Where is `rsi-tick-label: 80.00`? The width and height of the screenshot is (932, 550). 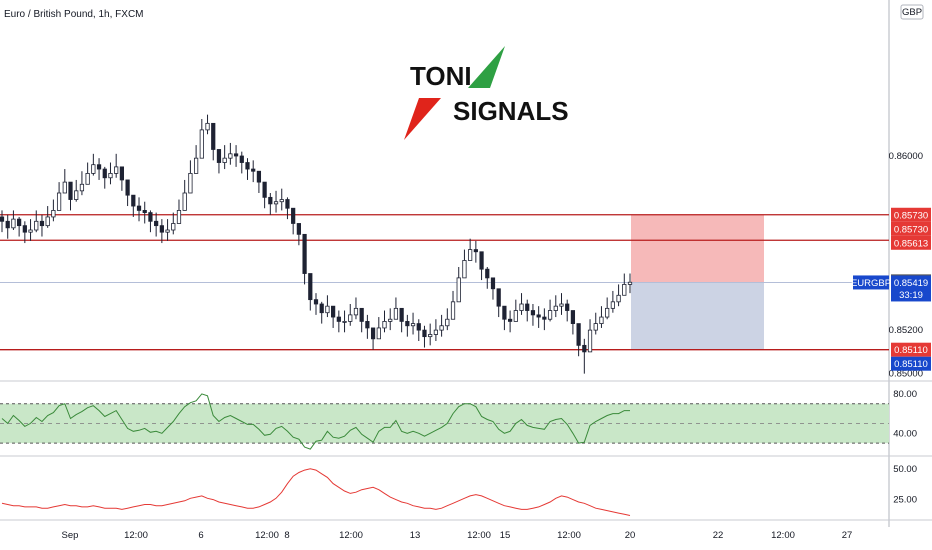 rsi-tick-label: 80.00 is located at coordinates (905, 394).